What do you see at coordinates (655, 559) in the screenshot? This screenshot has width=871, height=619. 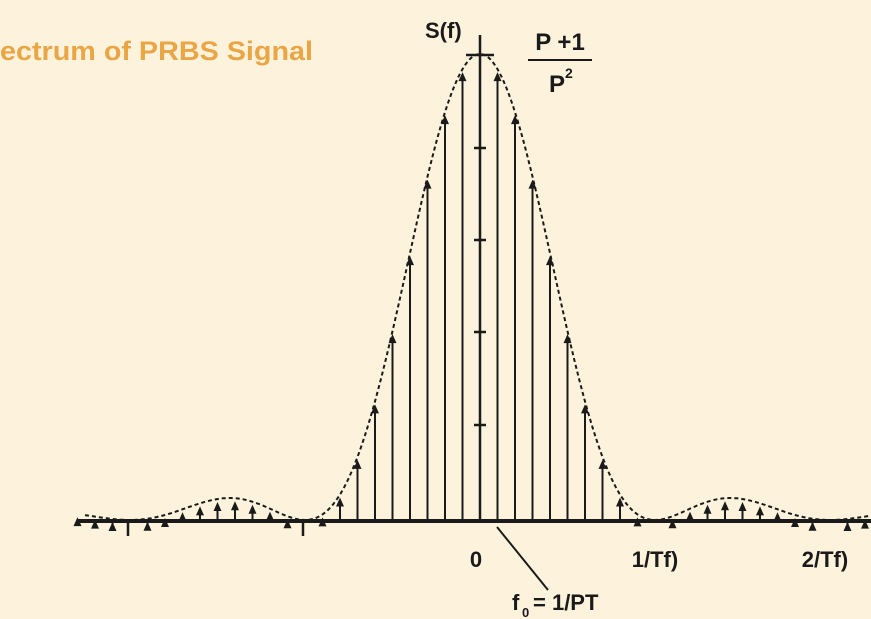 I see `x-tick-label: 1/Tf)` at bounding box center [655, 559].